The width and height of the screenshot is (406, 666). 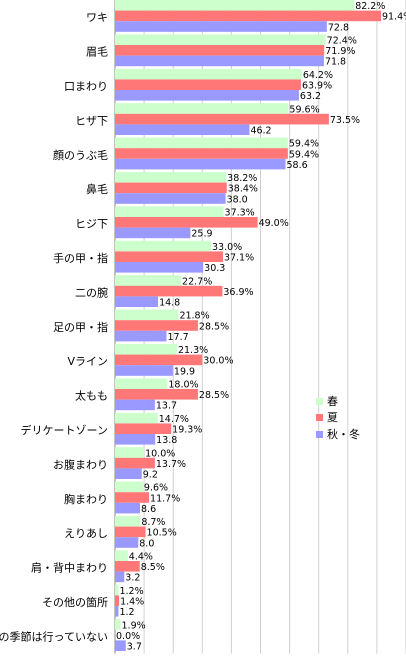 I want to click on data-label: 8.6, so click(x=148, y=509).